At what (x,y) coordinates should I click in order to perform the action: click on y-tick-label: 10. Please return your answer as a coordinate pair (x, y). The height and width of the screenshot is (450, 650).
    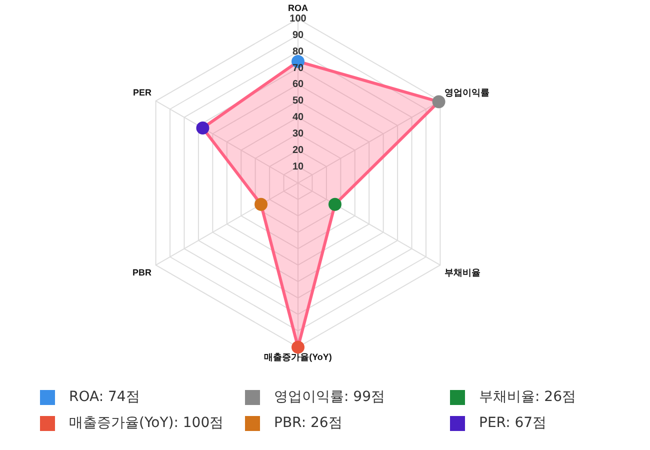
    Looking at the image, I should click on (298, 166).